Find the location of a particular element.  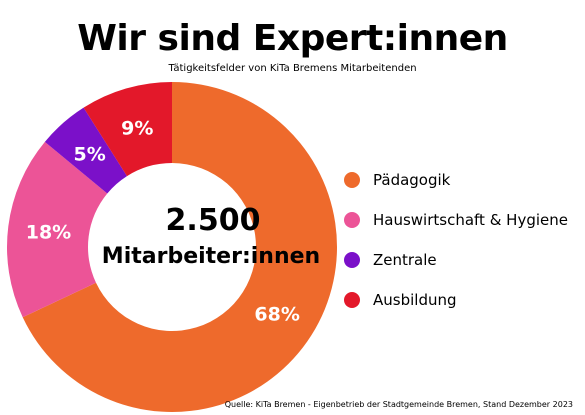

legend-item-2: Hauswirtschaft & Hygiene is located at coordinates (456, 220).